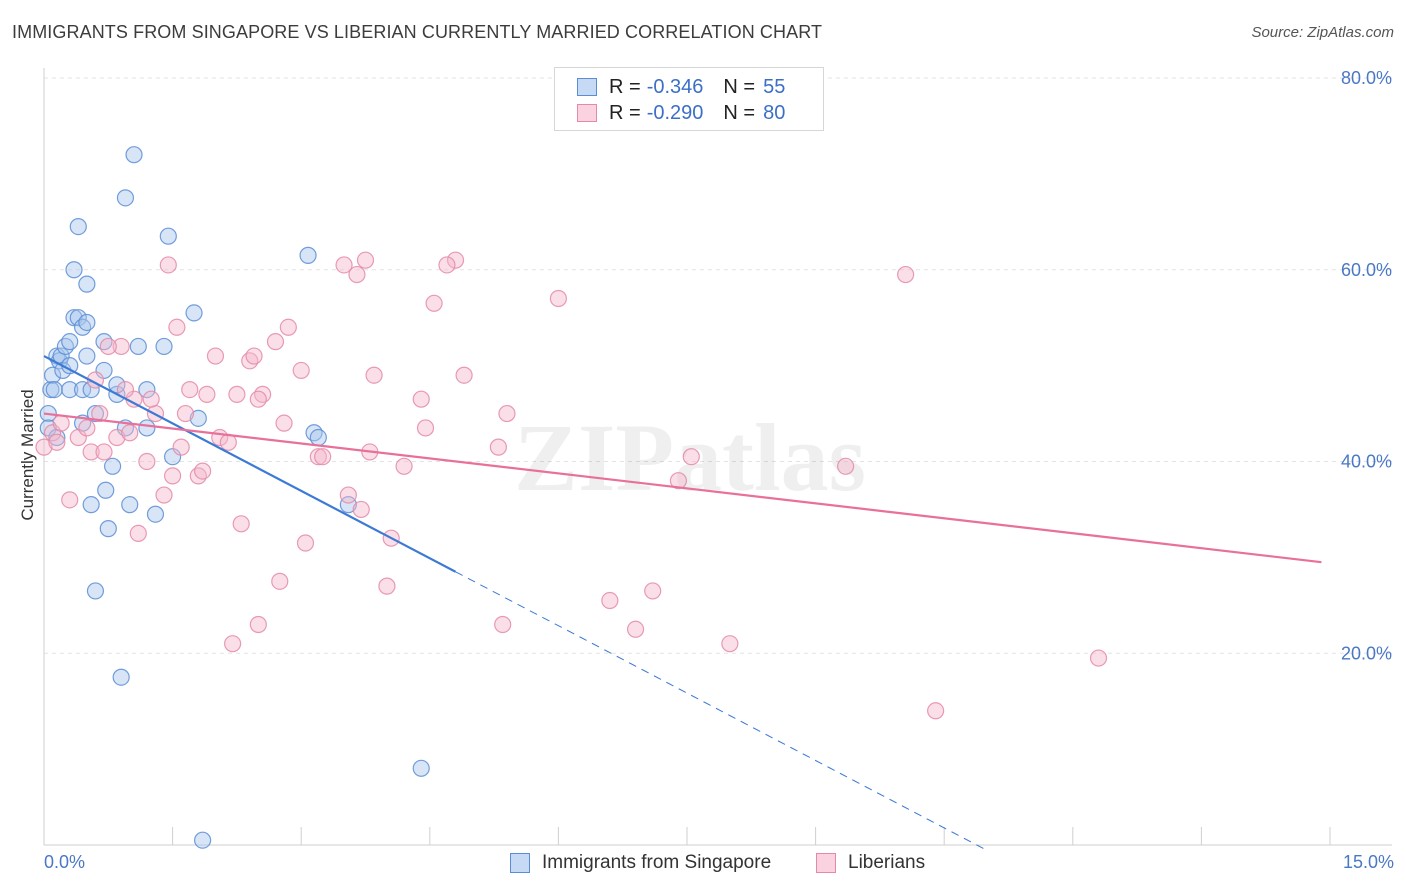 This screenshot has width=1406, height=892. What do you see at coordinates (681, 113) in the screenshot?
I see `legend-row-liberians: R = -0.290 N = 80` at bounding box center [681, 113].